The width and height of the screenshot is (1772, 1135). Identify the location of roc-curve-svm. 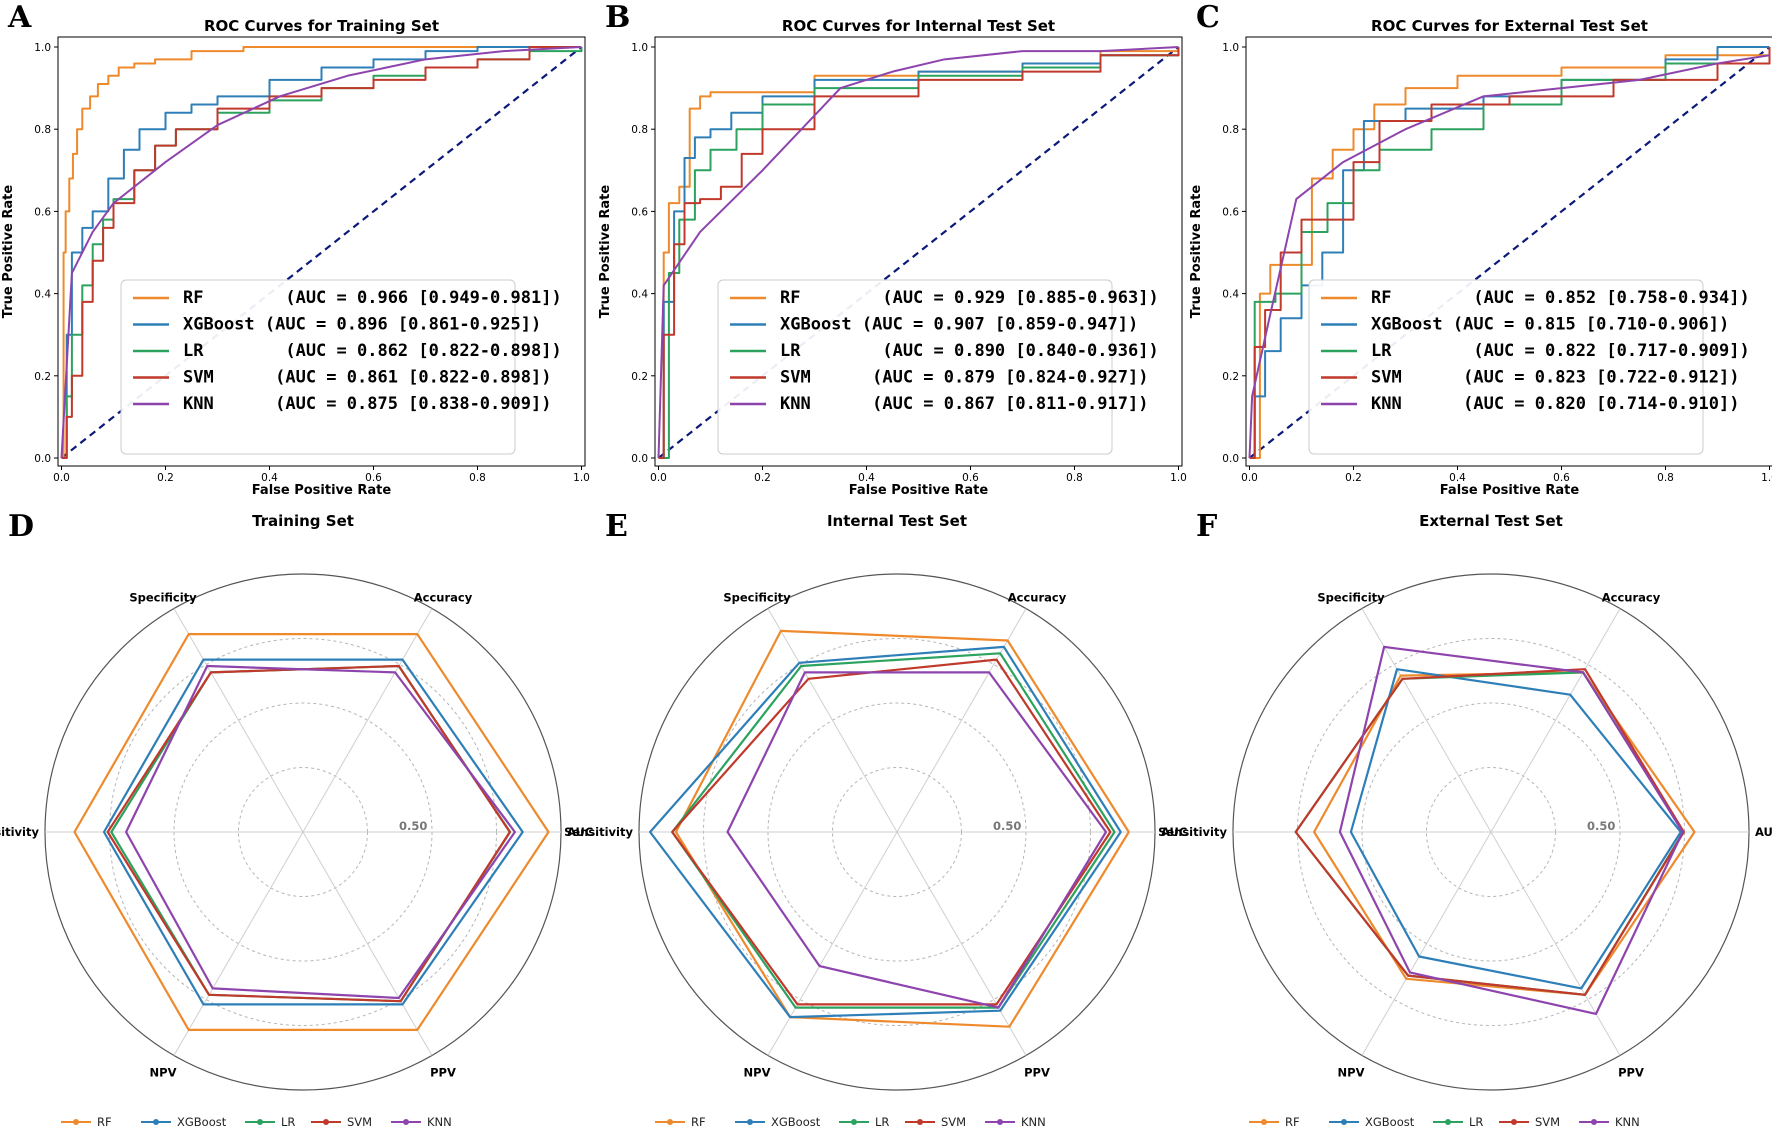
(919, 253).